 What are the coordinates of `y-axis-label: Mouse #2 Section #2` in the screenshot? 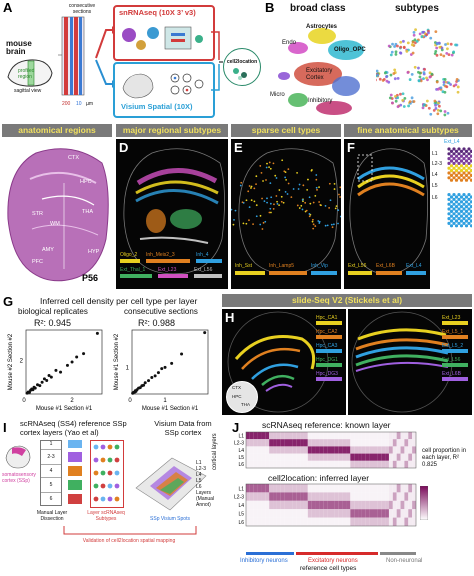 It's located at (11, 361).